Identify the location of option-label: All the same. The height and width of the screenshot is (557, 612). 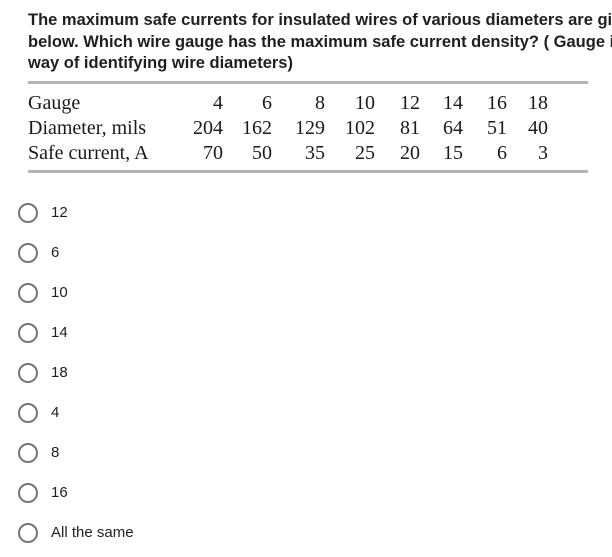
(92, 532).